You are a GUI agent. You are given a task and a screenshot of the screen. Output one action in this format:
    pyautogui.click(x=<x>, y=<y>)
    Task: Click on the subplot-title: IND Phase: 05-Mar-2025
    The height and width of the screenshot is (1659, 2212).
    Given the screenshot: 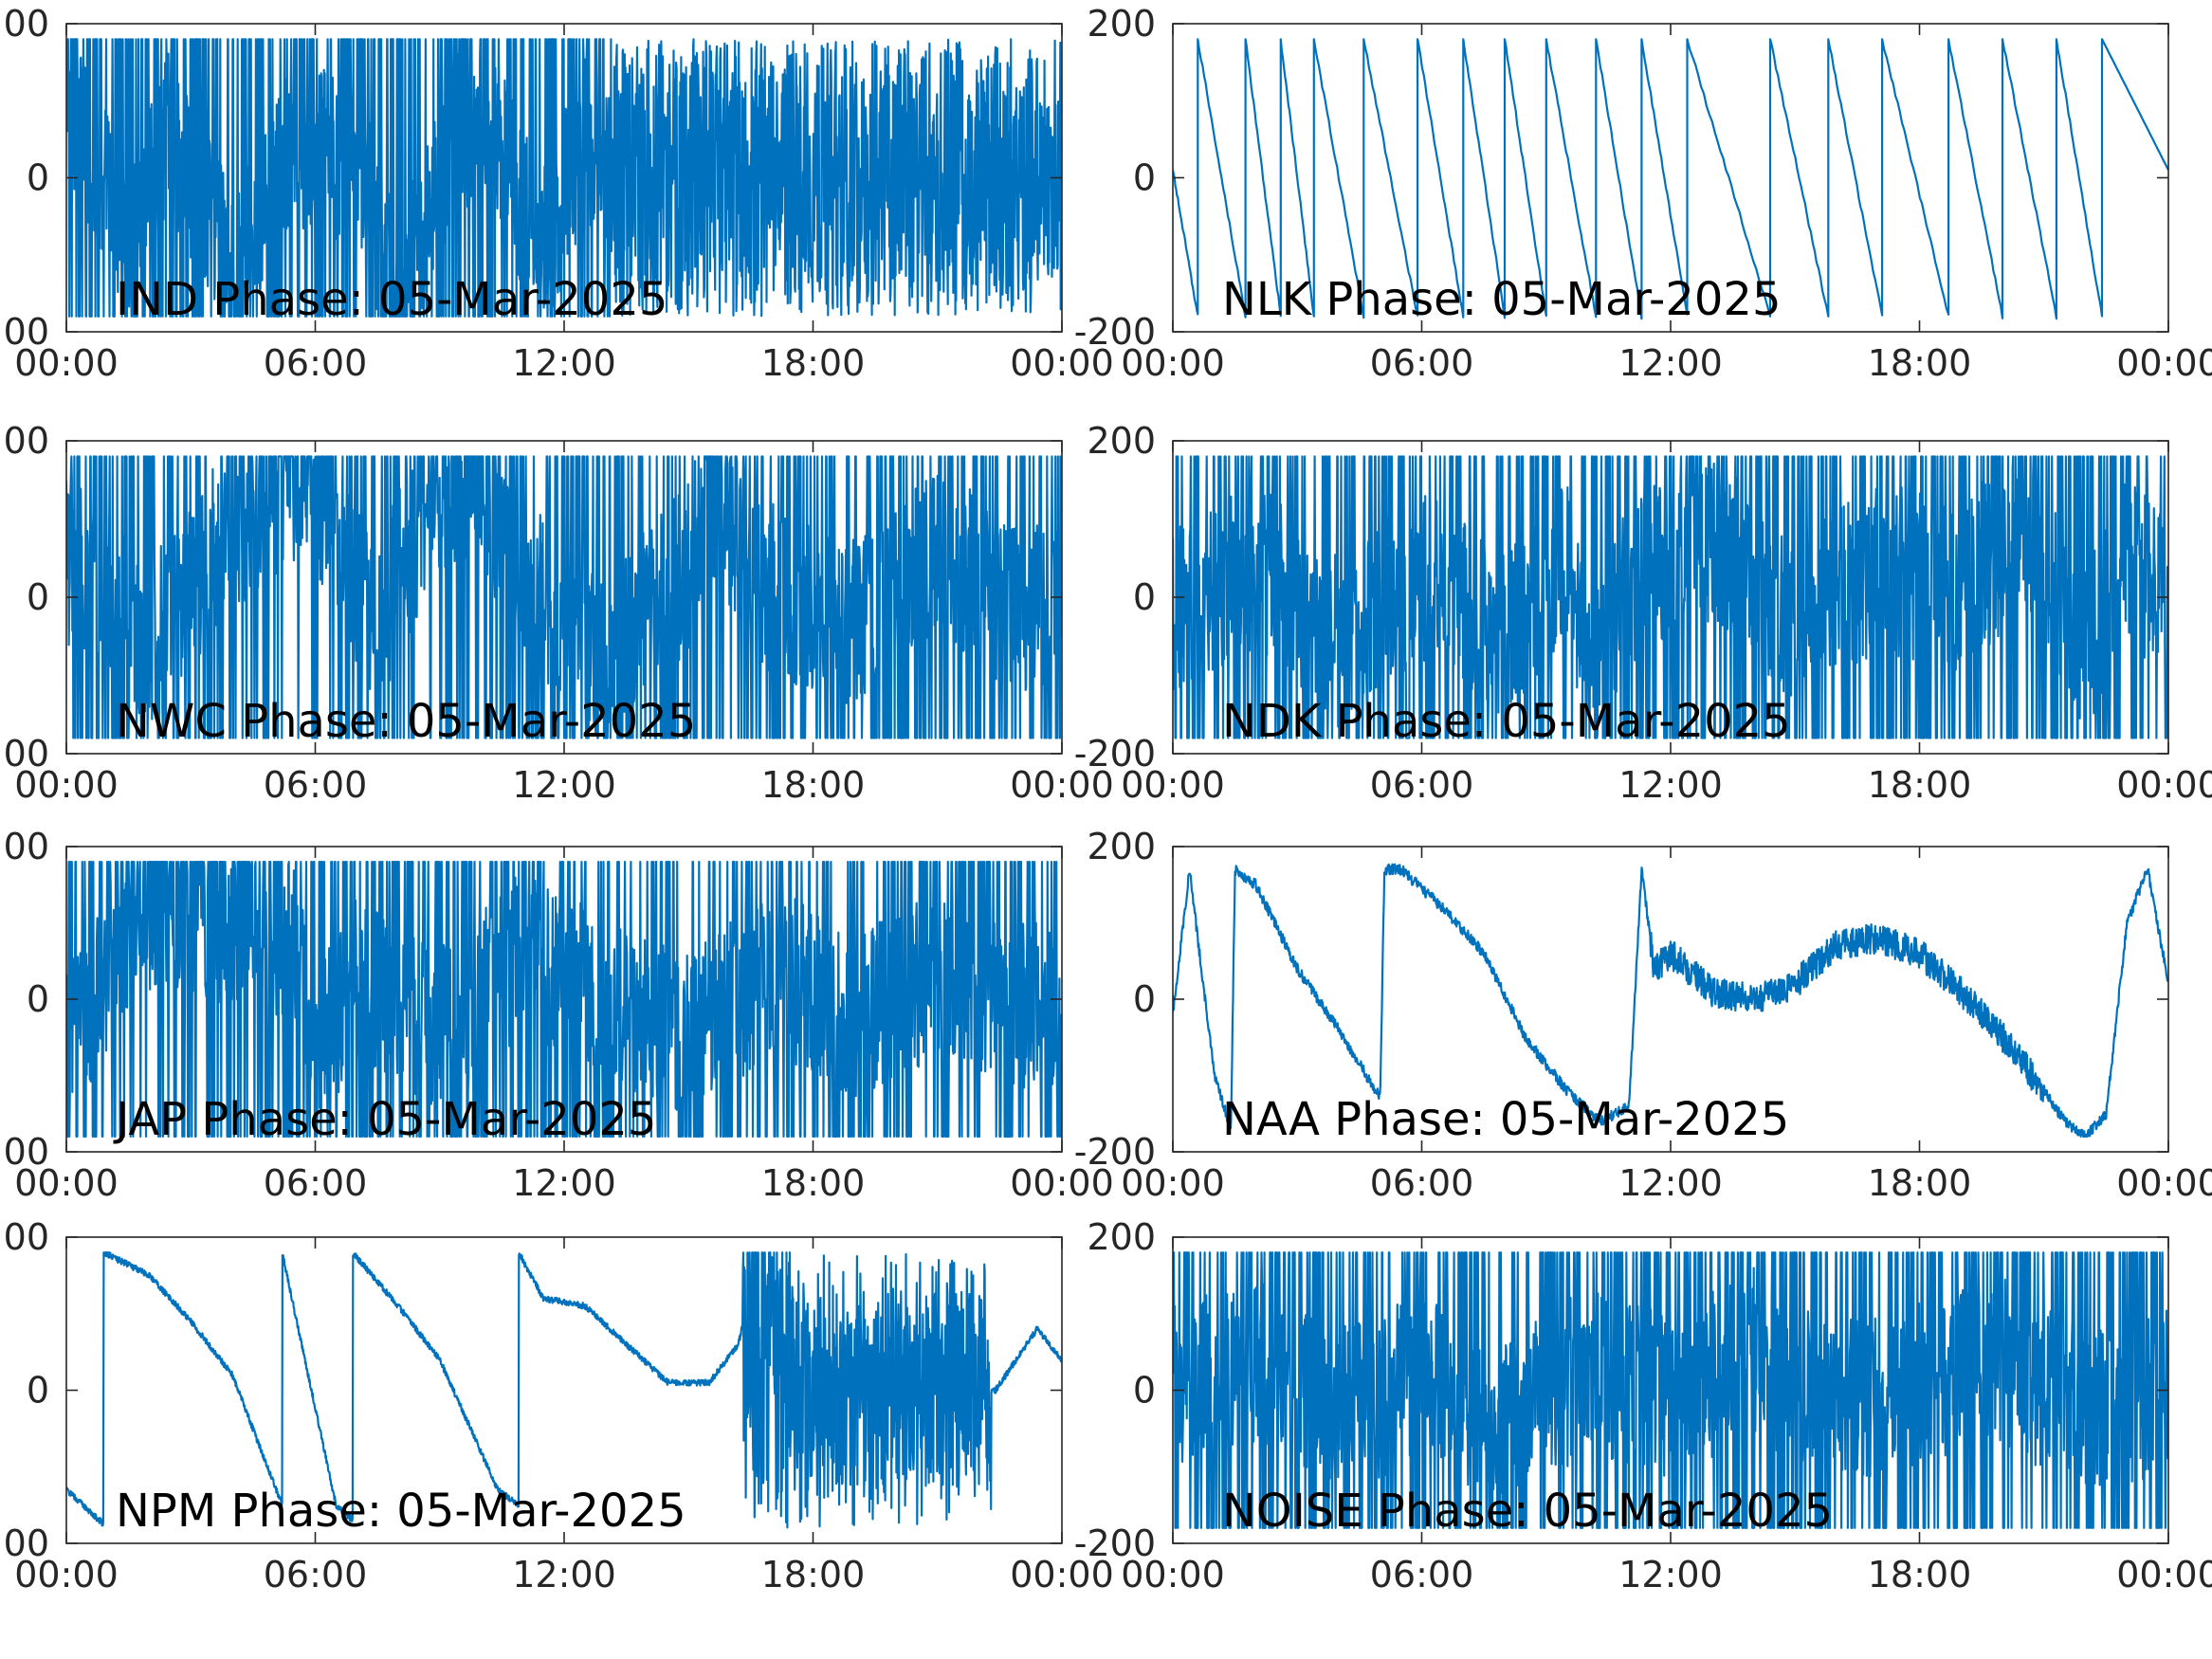 What is the action you would take?
    pyautogui.click(x=391, y=299)
    